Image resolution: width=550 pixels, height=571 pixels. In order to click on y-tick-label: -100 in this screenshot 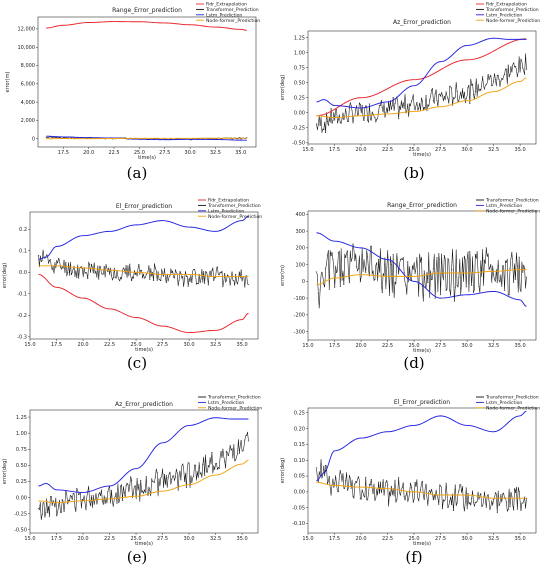, I will do `click(299, 299)`.